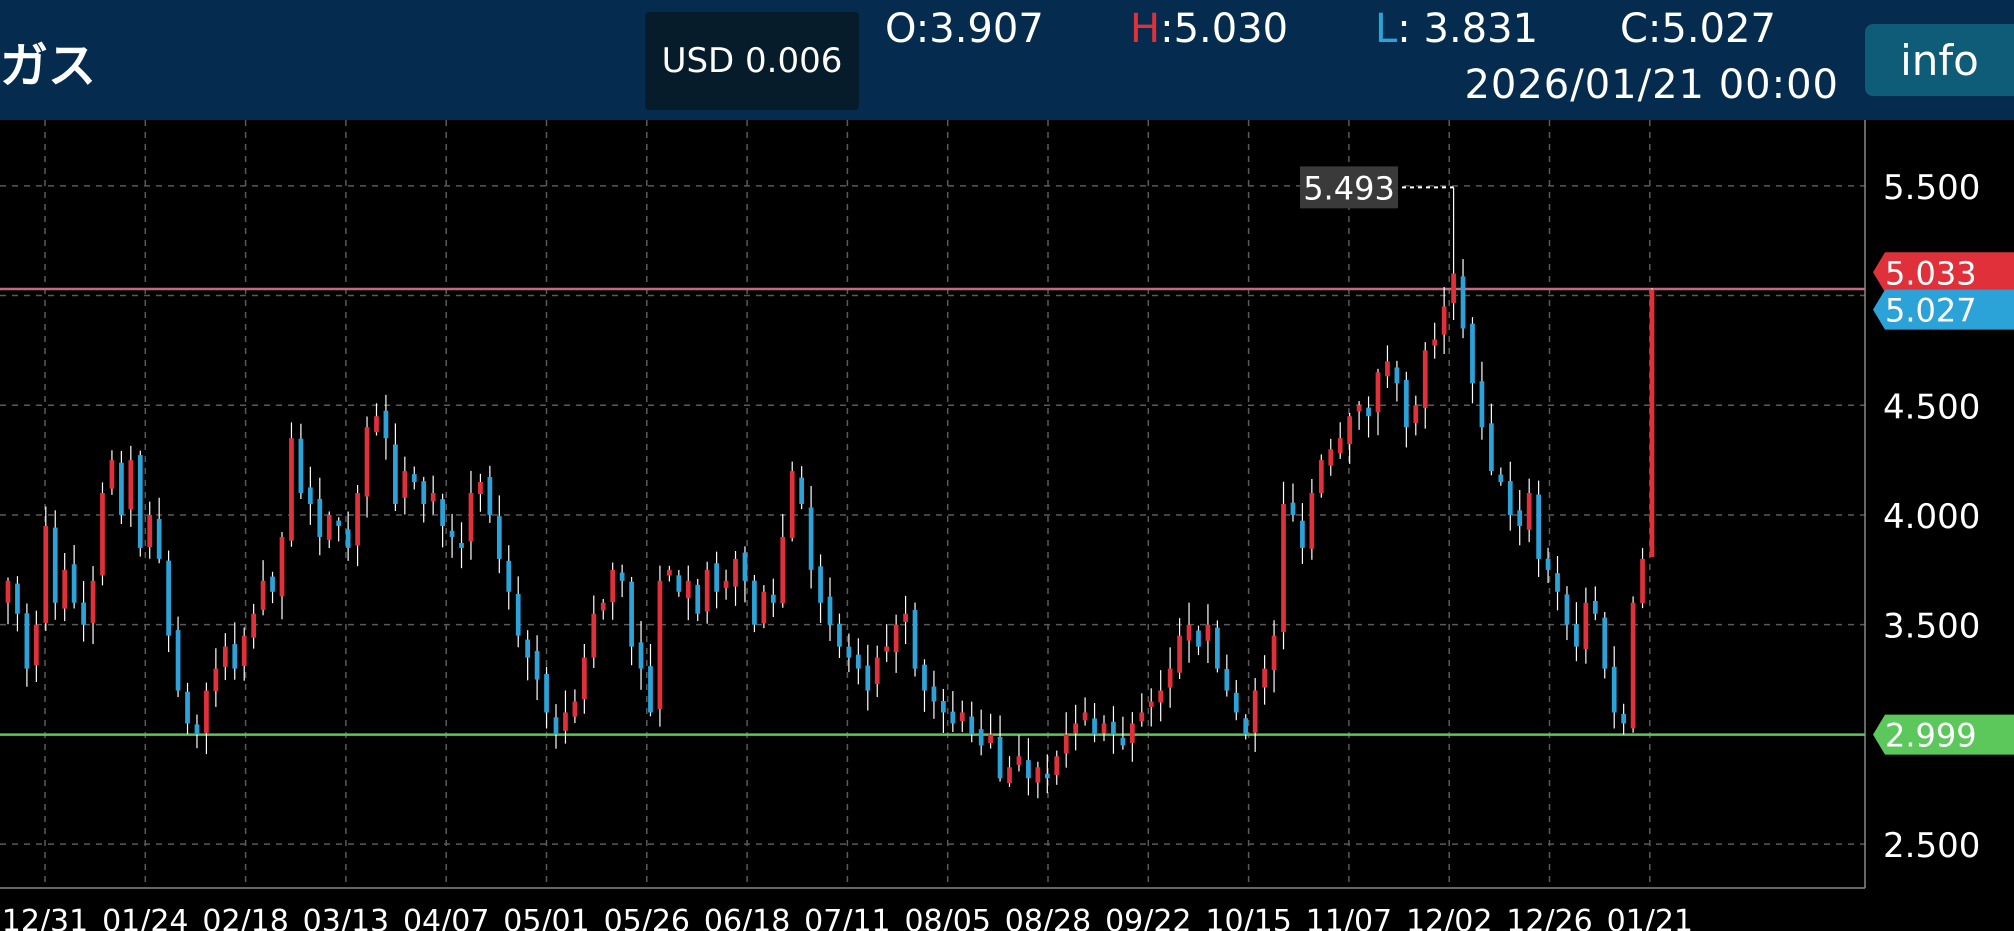 This screenshot has width=2014, height=931. I want to click on y-tick-label: 5.500, so click(1931, 188).